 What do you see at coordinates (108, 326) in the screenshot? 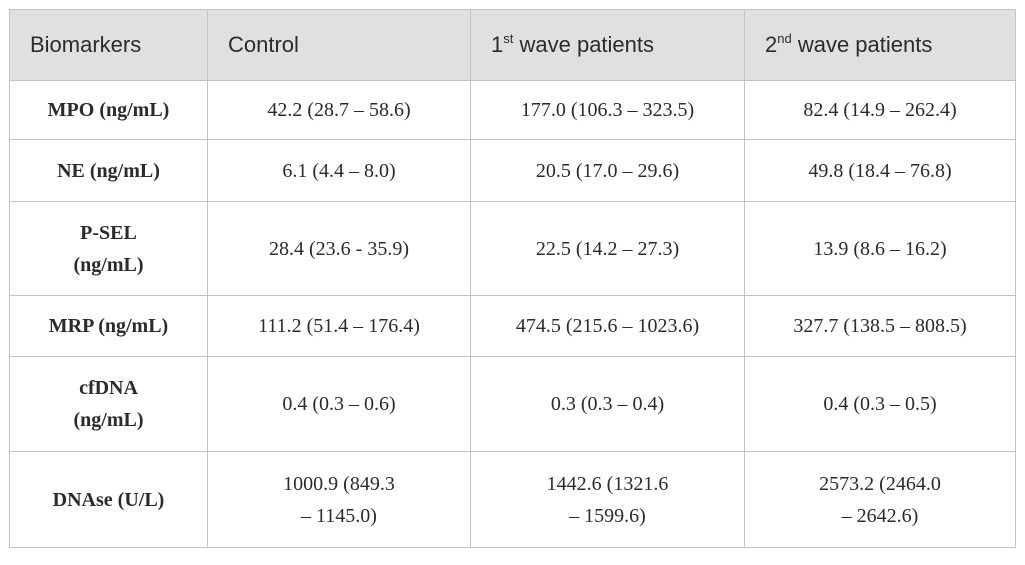
I see `row-label: MRP (ng/mL)` at bounding box center [108, 326].